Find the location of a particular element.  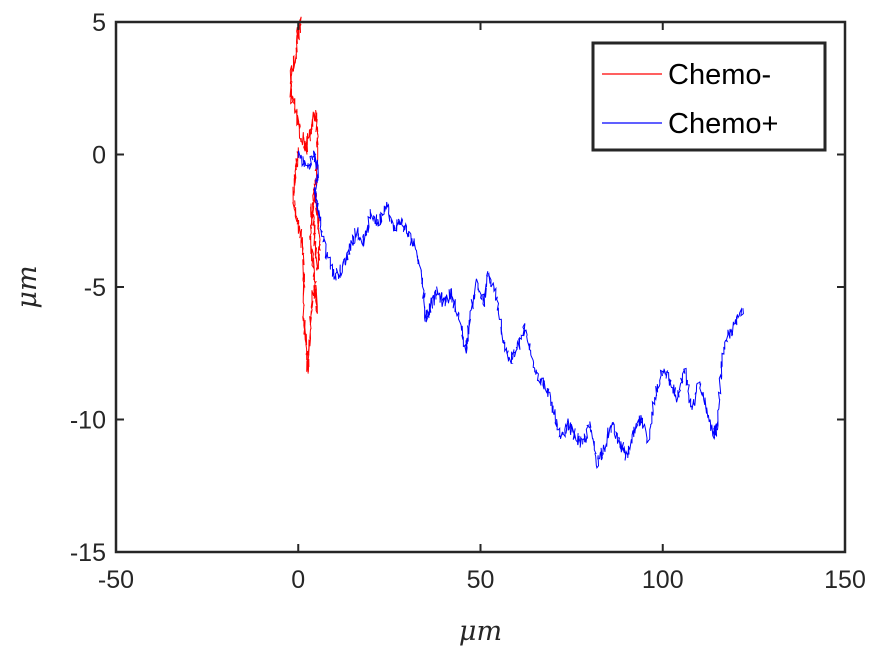

legend: Chemo- Chemo+ is located at coordinates (709, 96).